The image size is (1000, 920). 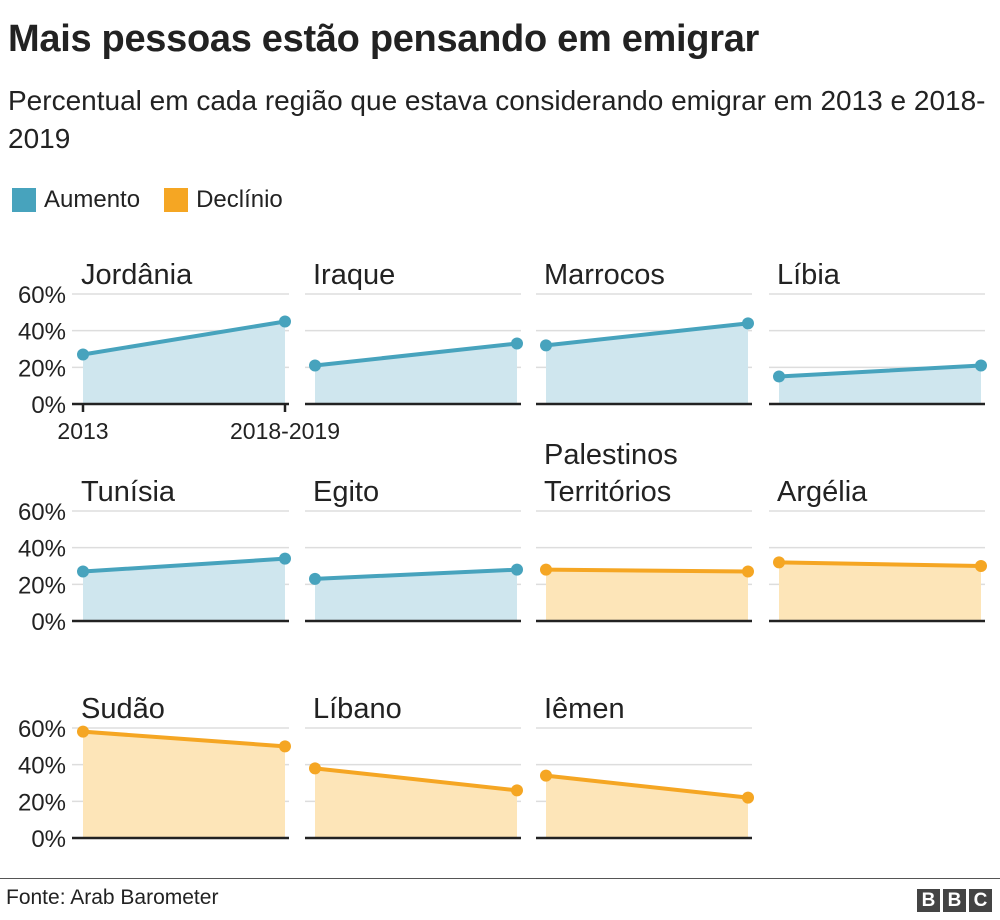 What do you see at coordinates (239, 199) in the screenshot?
I see `legend-label-decline: Declínio` at bounding box center [239, 199].